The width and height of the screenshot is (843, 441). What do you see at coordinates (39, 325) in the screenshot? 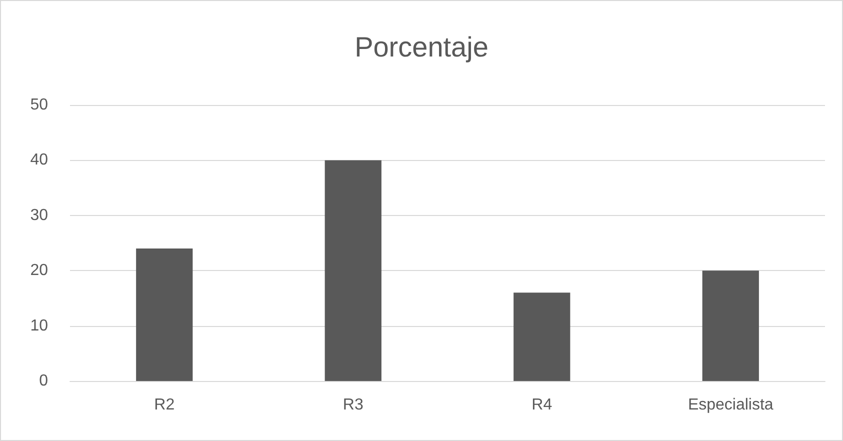
I see `y-tick-label: 10` at bounding box center [39, 325].